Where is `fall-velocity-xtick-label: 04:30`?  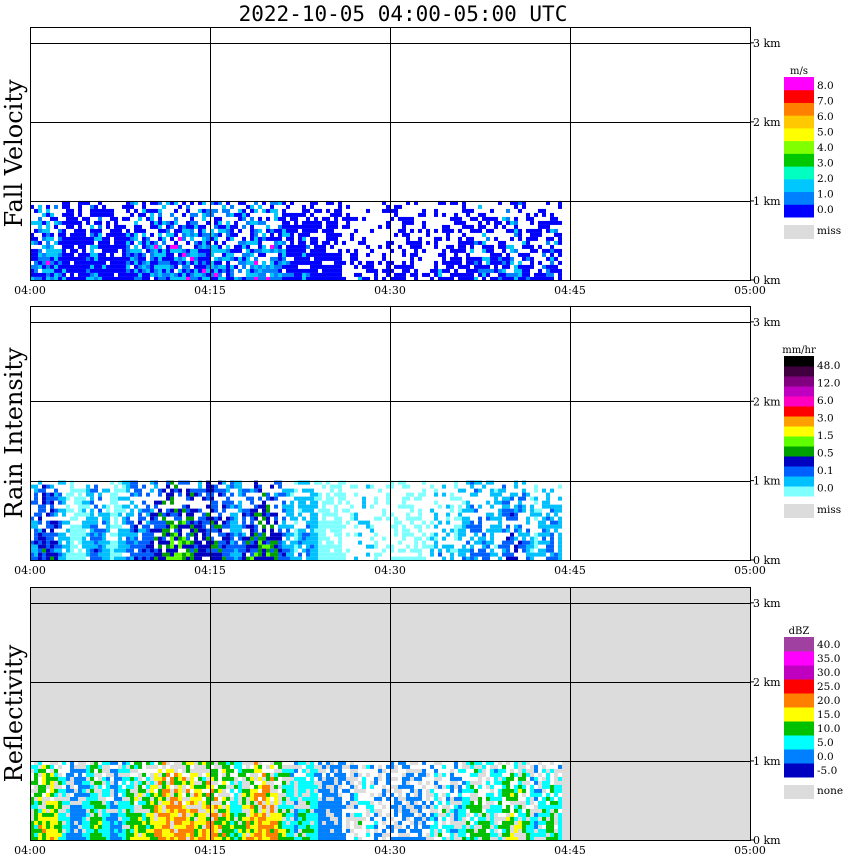
fall-velocity-xtick-label: 04:30 is located at coordinates (390, 290).